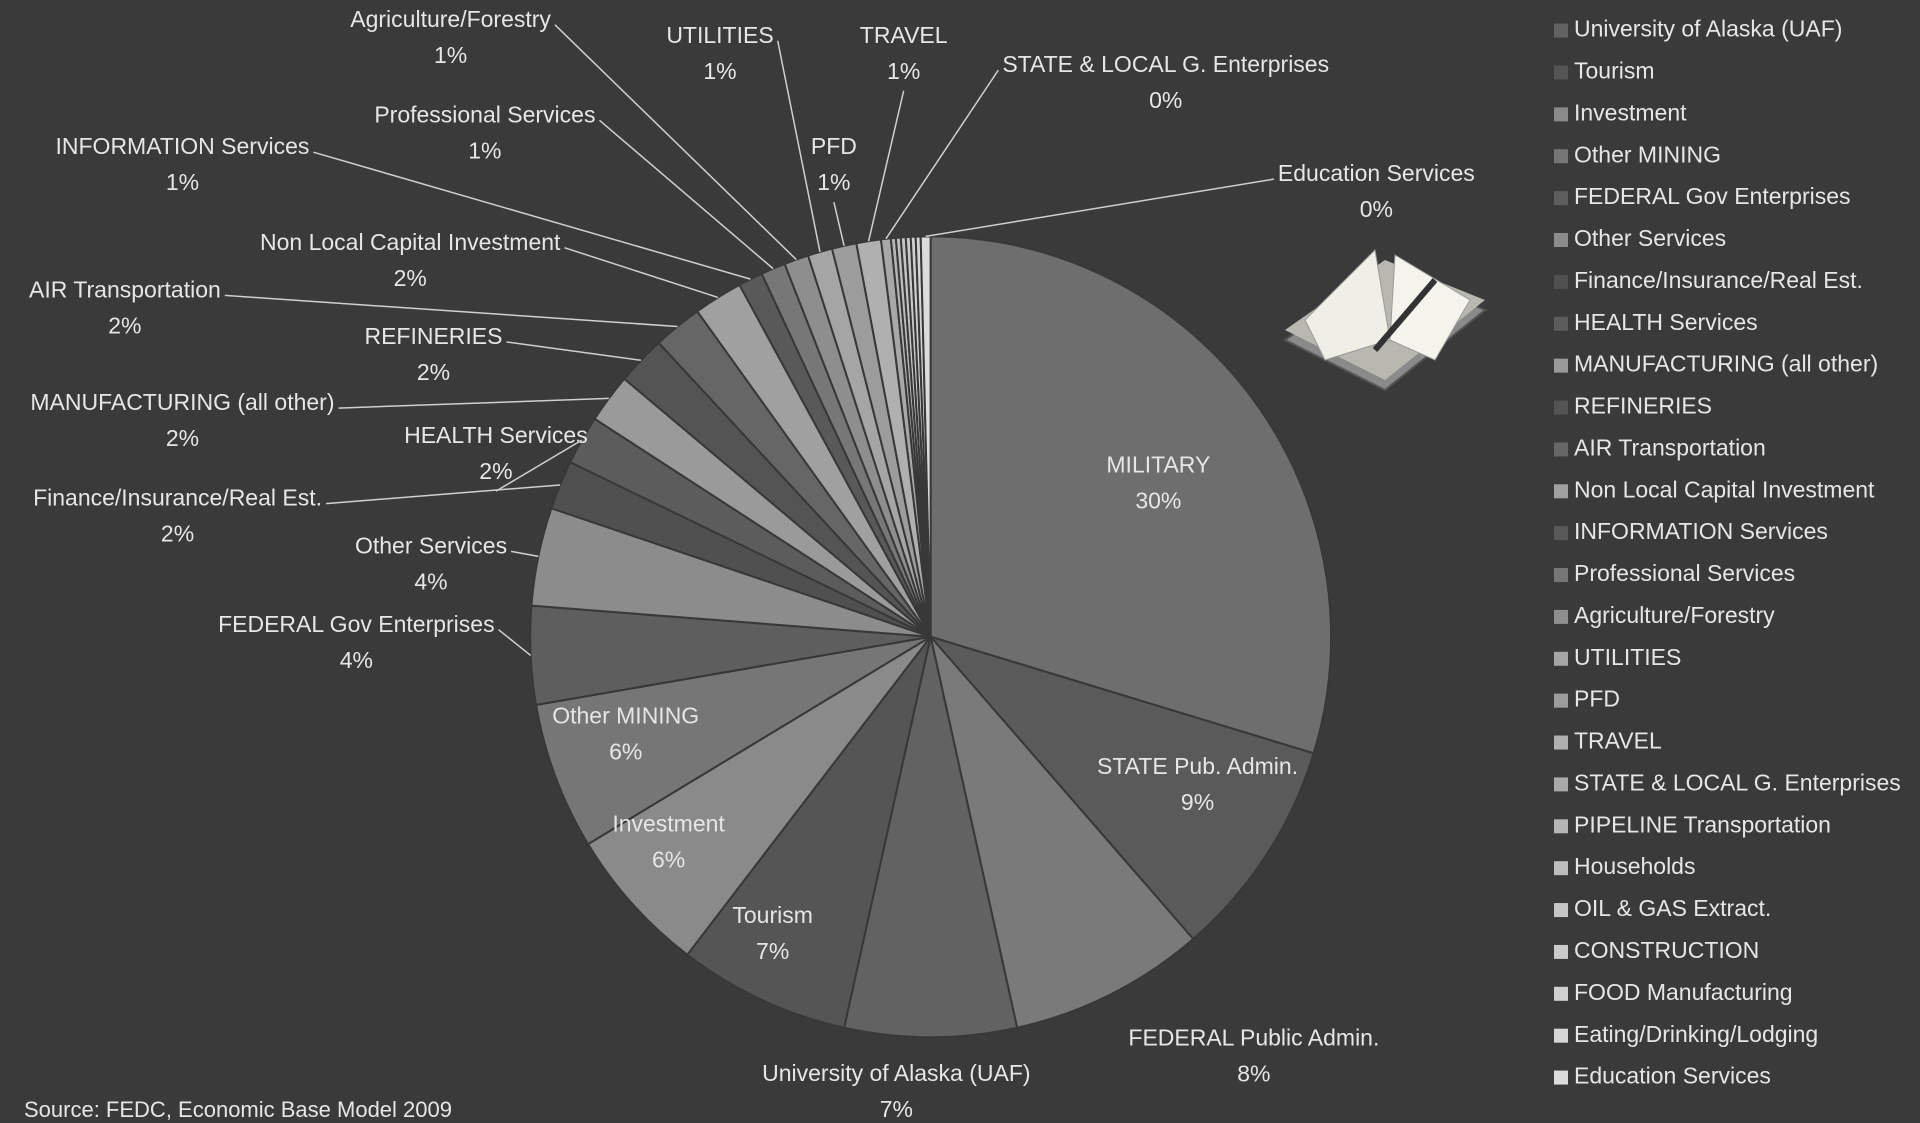  What do you see at coordinates (1197, 766) in the screenshot?
I see `slice-label: STATE Pub. Admin.` at bounding box center [1197, 766].